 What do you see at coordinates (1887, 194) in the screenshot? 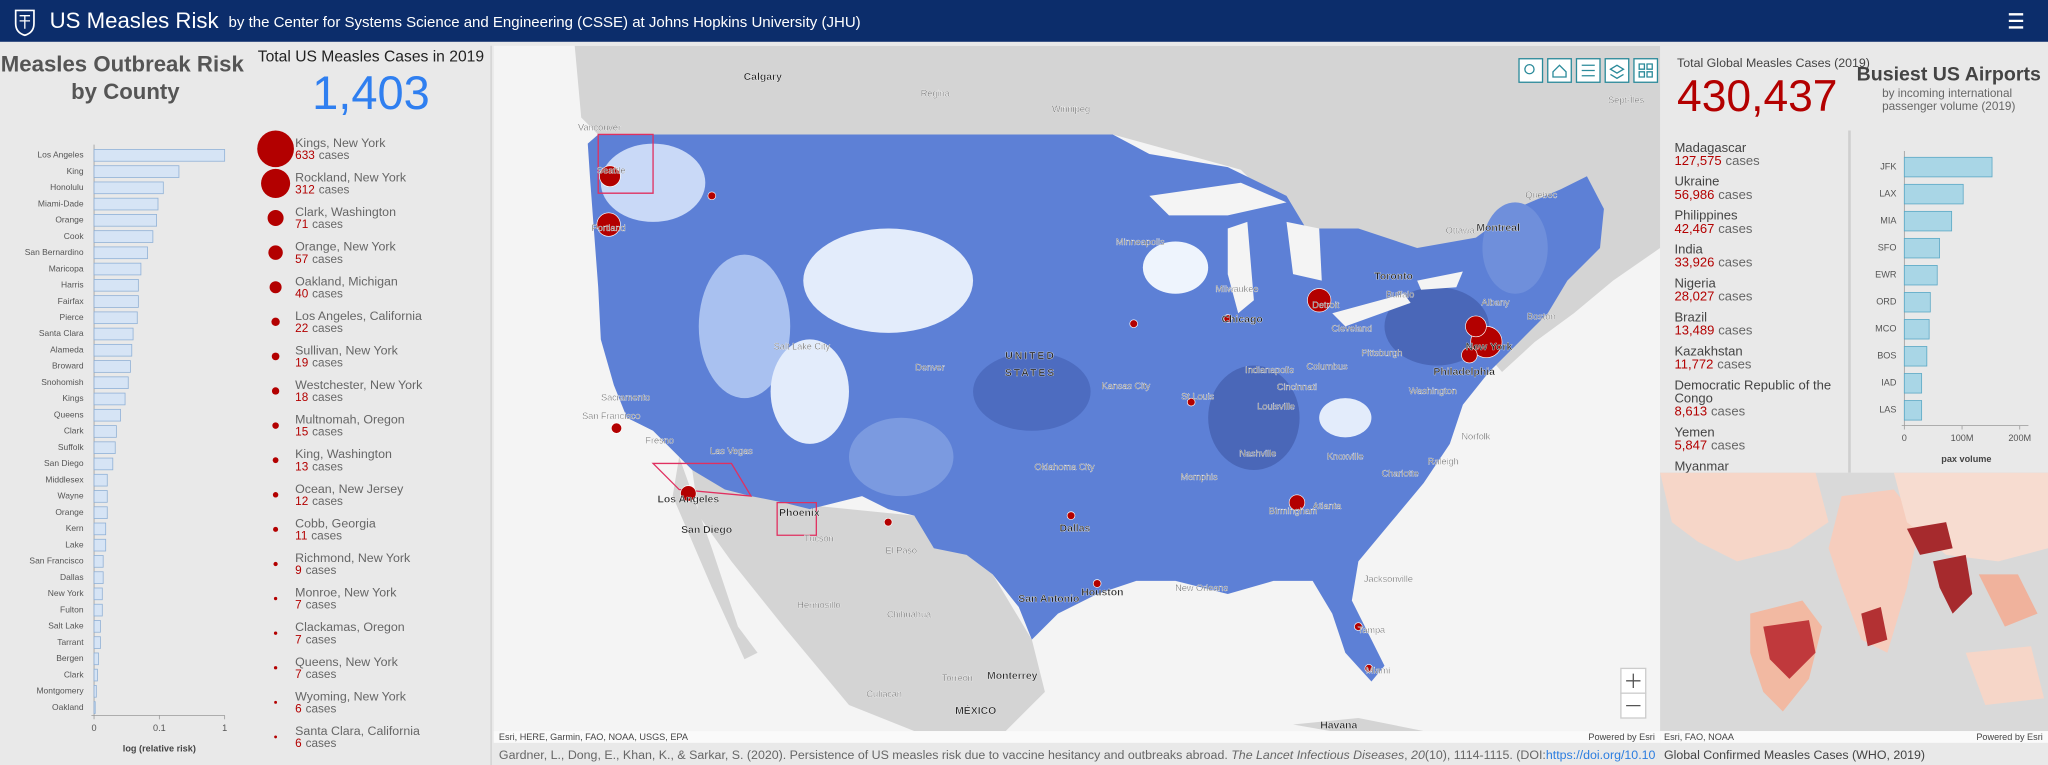
I see `y-tick-label: LAX` at bounding box center [1887, 194].